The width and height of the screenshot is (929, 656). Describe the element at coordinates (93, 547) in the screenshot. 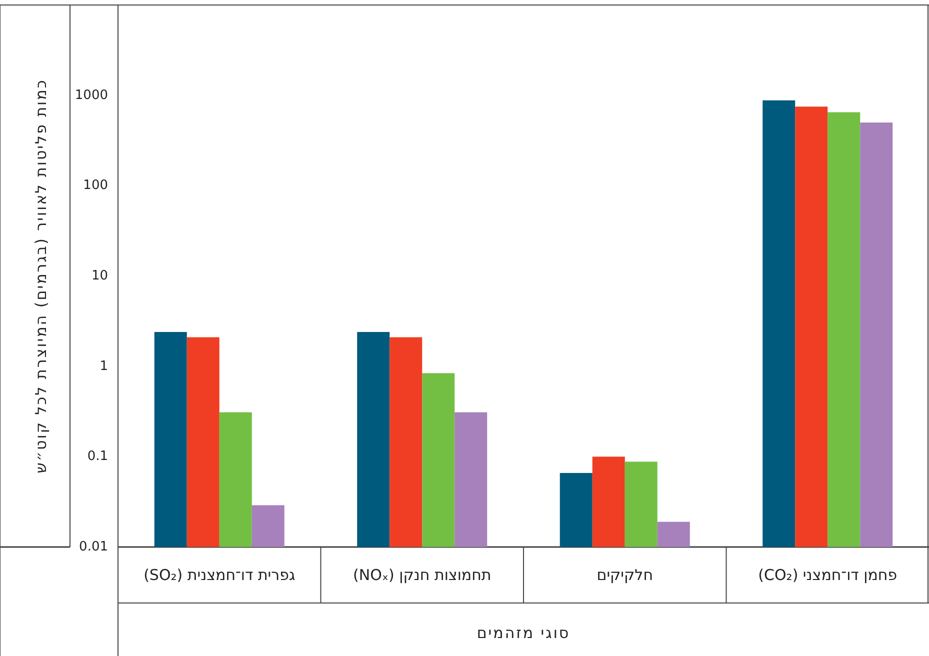

I see `y-tick-label: 0.01` at that location.